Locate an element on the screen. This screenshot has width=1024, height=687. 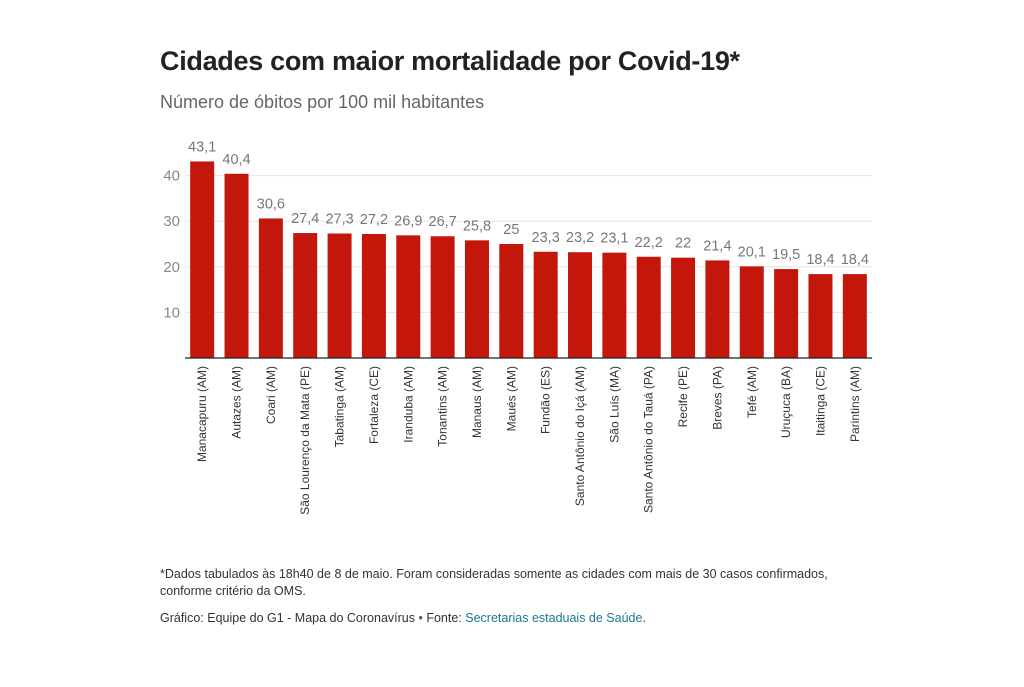
y-tick-label: 10 is located at coordinates (171, 312).